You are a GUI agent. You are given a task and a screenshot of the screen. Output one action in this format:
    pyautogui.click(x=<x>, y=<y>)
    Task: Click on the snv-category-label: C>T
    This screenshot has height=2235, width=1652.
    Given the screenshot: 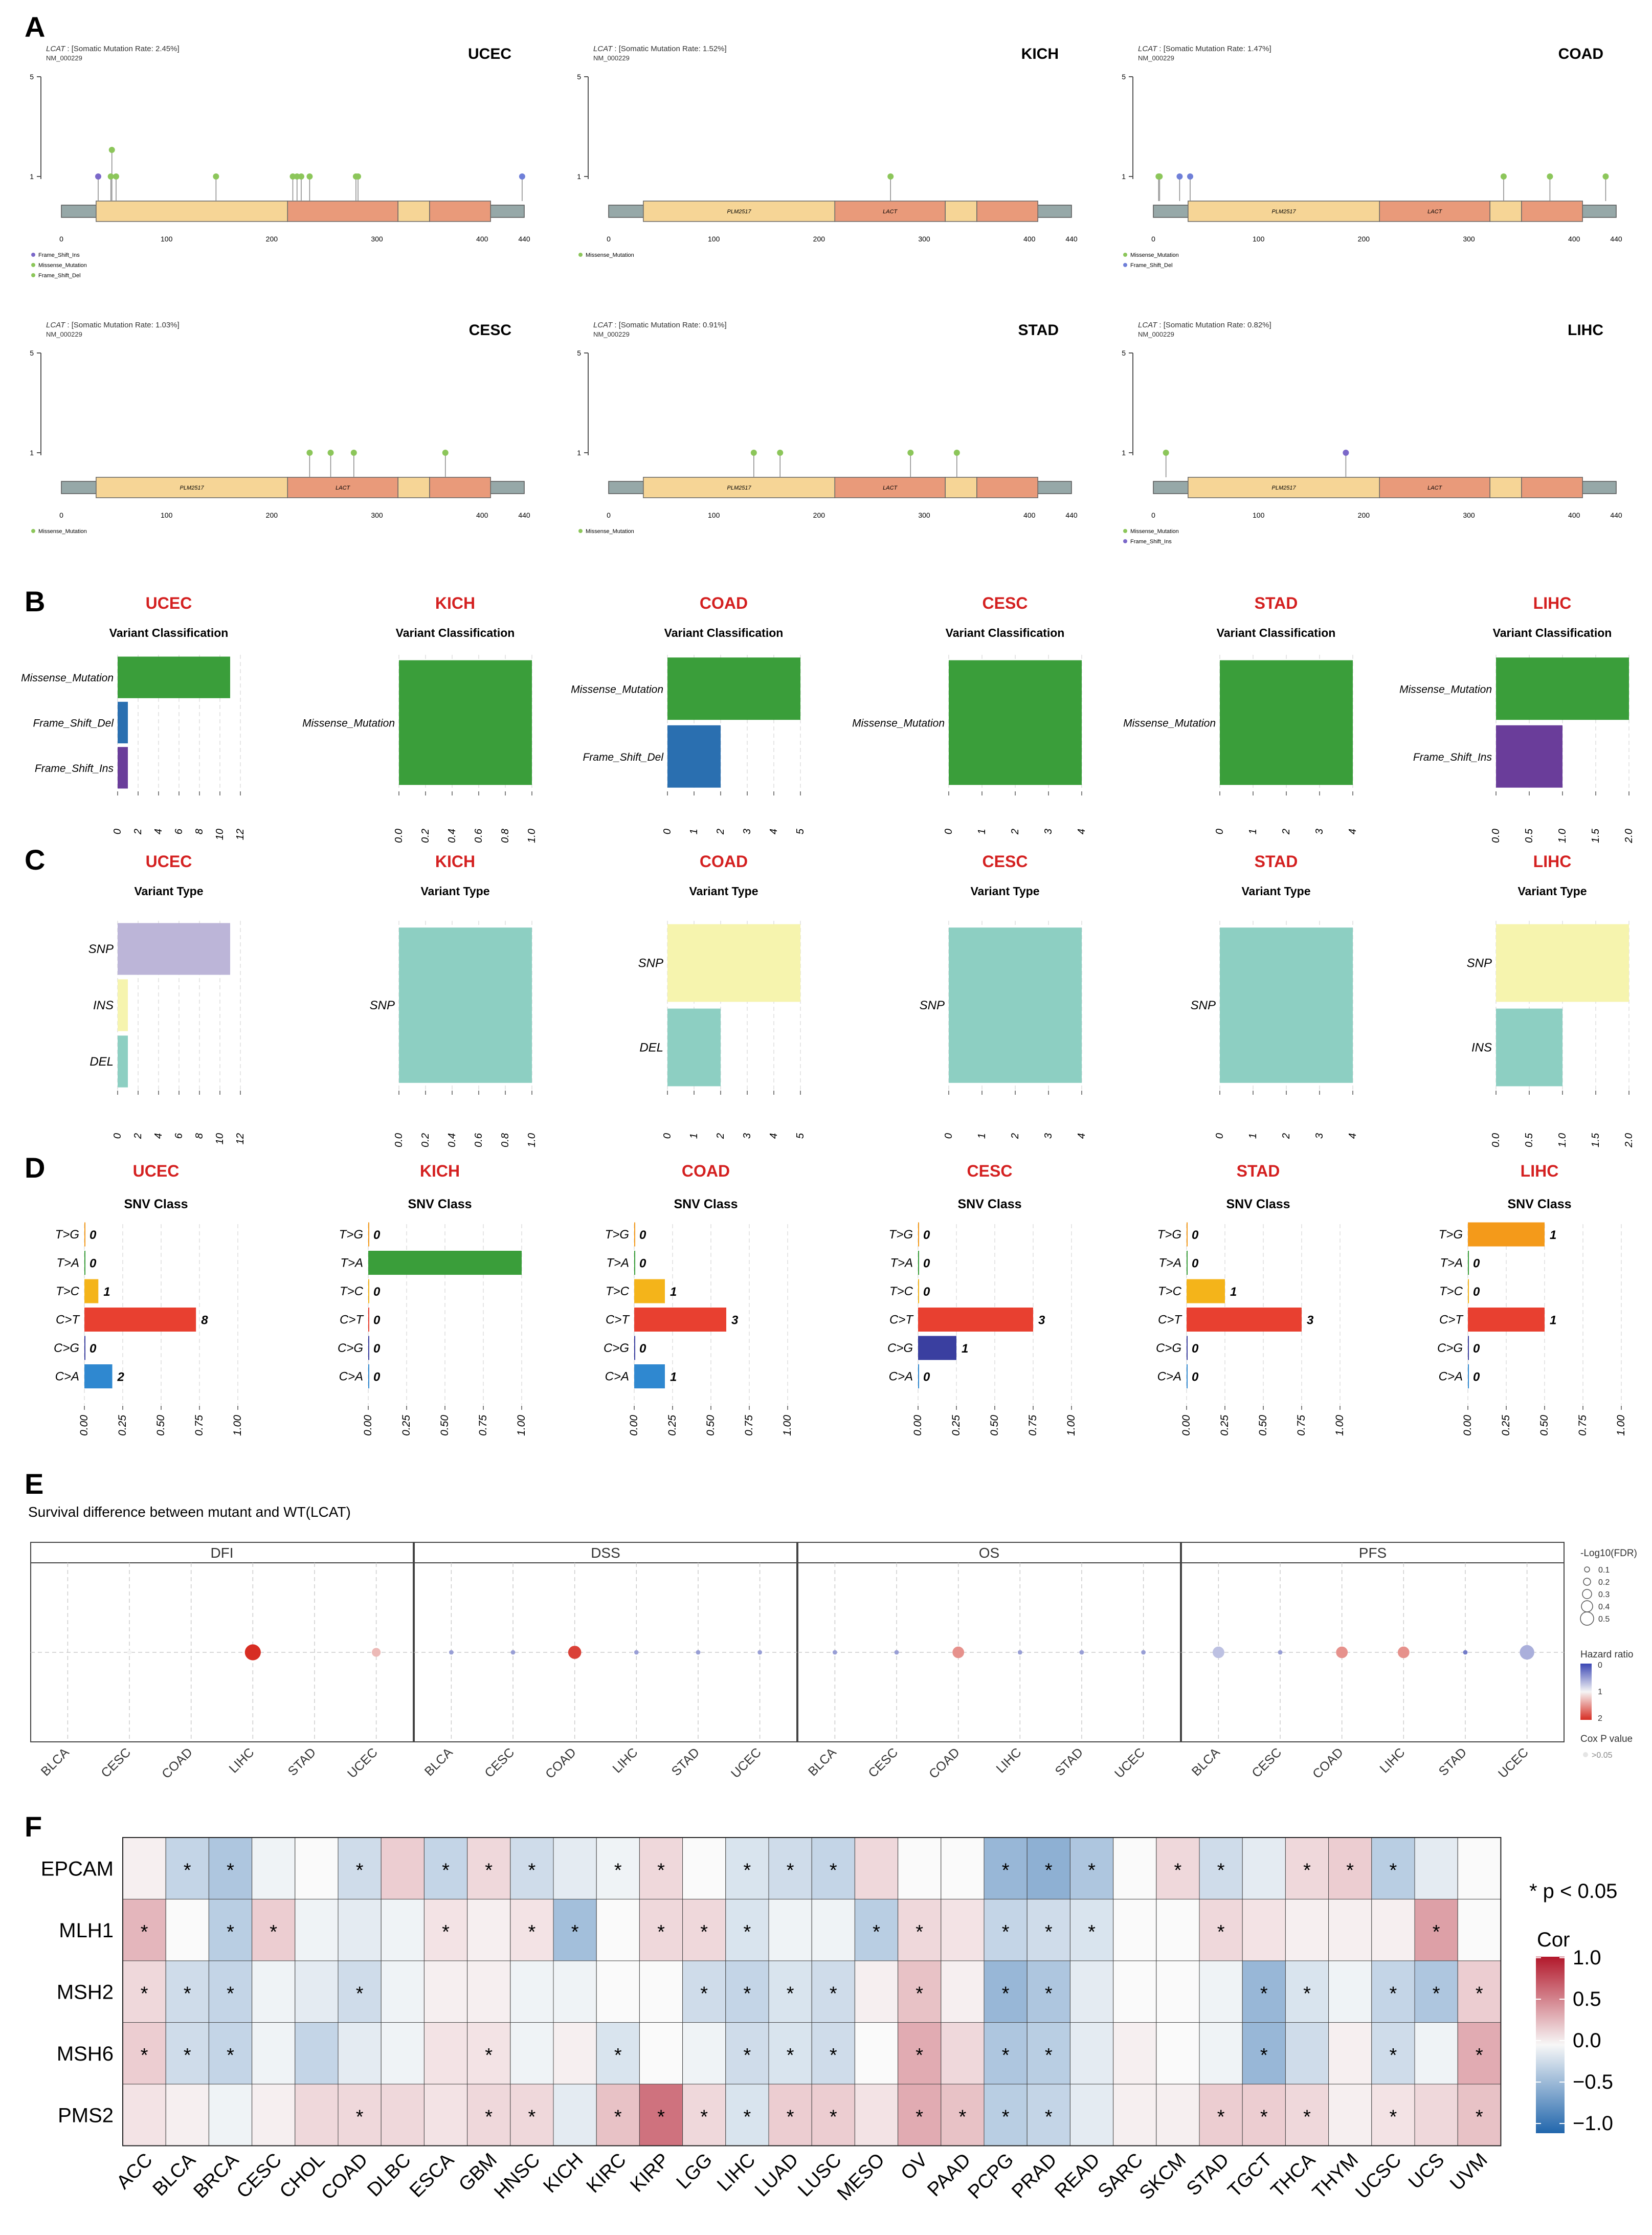 What is the action you would take?
    pyautogui.click(x=352, y=1320)
    